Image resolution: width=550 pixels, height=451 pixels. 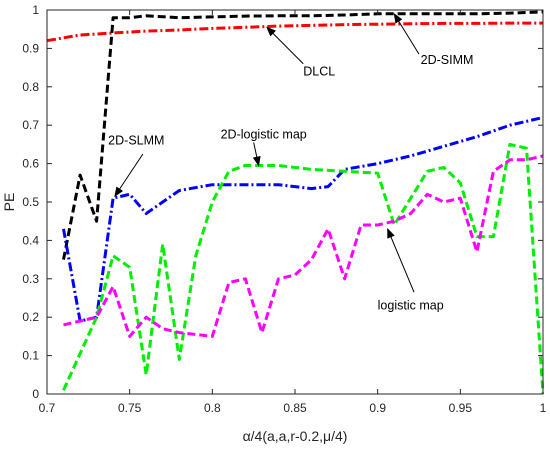 I want to click on series-line-2d-simm, so click(x=295, y=32).